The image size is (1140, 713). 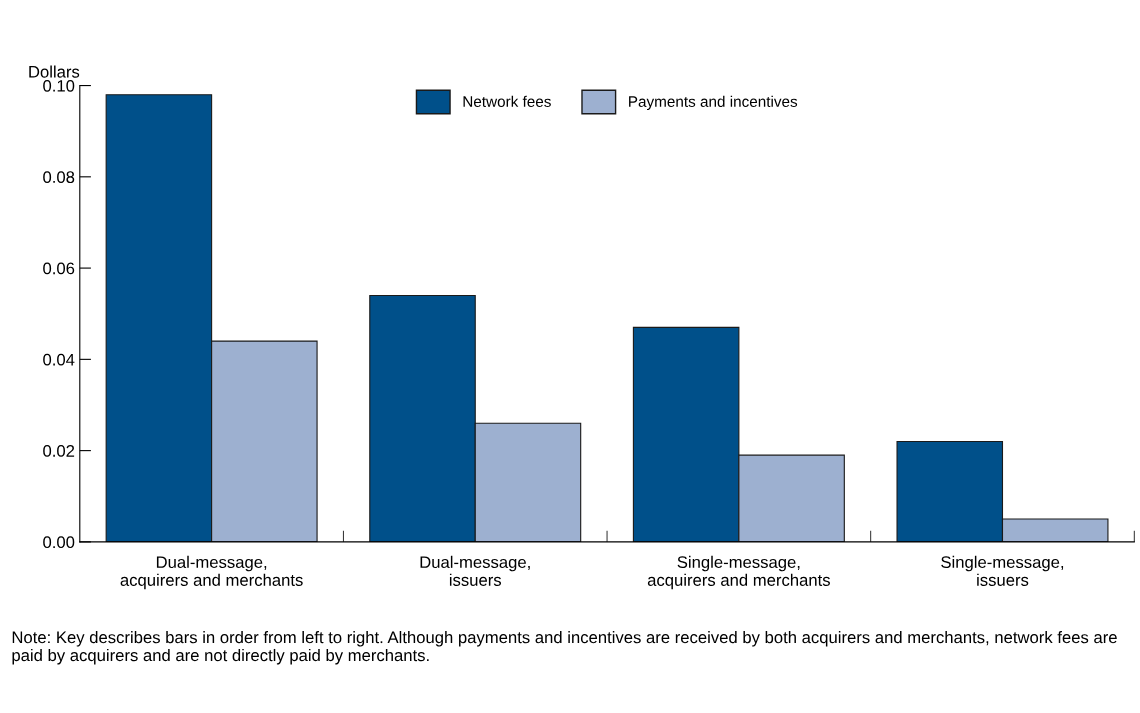 I want to click on y-tick-label: 0.10, so click(x=59, y=85).